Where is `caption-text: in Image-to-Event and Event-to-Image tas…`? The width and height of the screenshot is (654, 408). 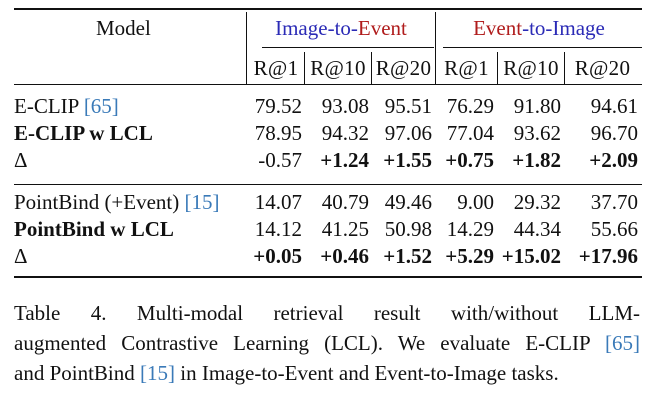
caption-text: in Image-to-Event and Event-to-Image tas… is located at coordinates (367, 373).